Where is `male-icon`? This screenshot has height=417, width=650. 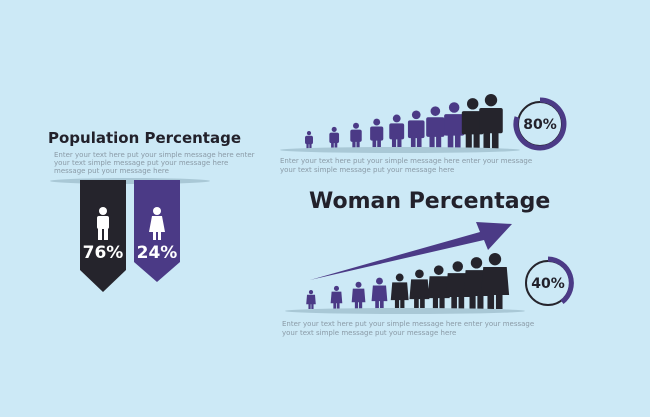
male-icon is located at coordinates (103, 223).